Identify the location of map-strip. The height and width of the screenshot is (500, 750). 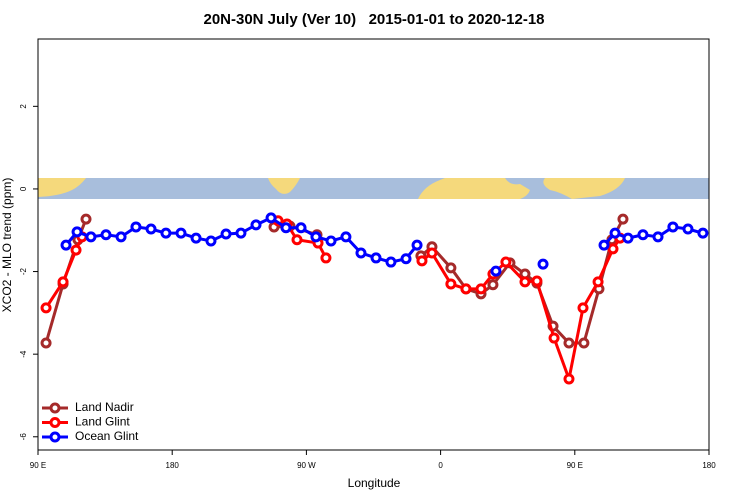
(373, 188).